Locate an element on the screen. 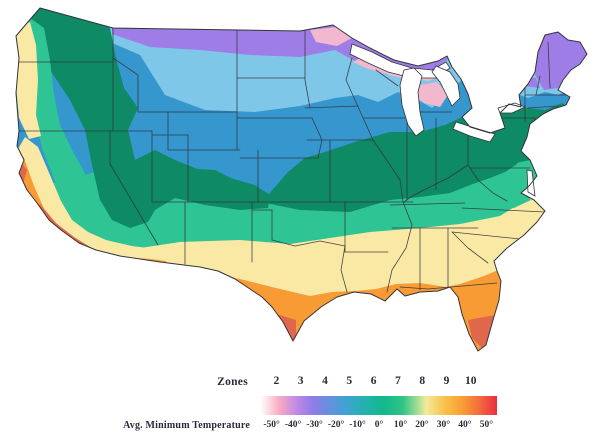 This screenshot has height=444, width=600. great-lakes is located at coordinates (442, 120).